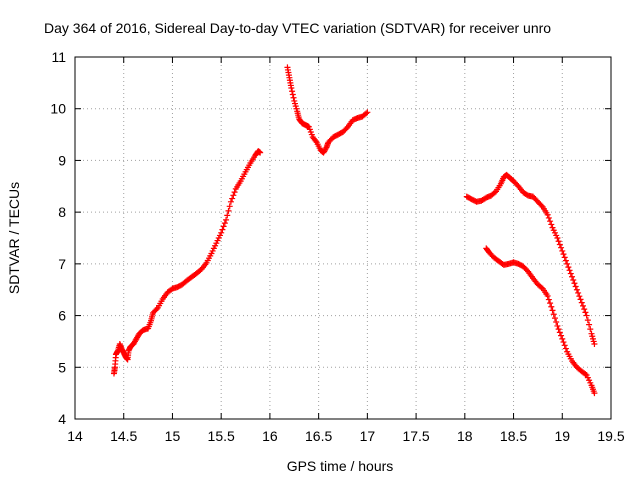 The image size is (640, 480). I want to click on x-tick-label: 18, so click(465, 436).